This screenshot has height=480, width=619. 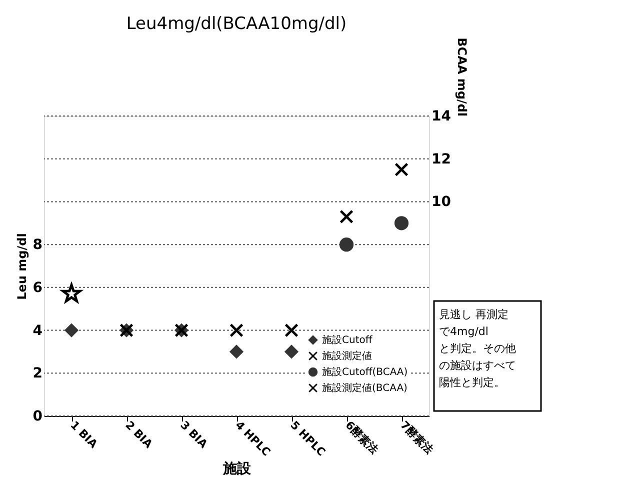 I want to click on y2-tick-label: 14, so click(x=442, y=116).